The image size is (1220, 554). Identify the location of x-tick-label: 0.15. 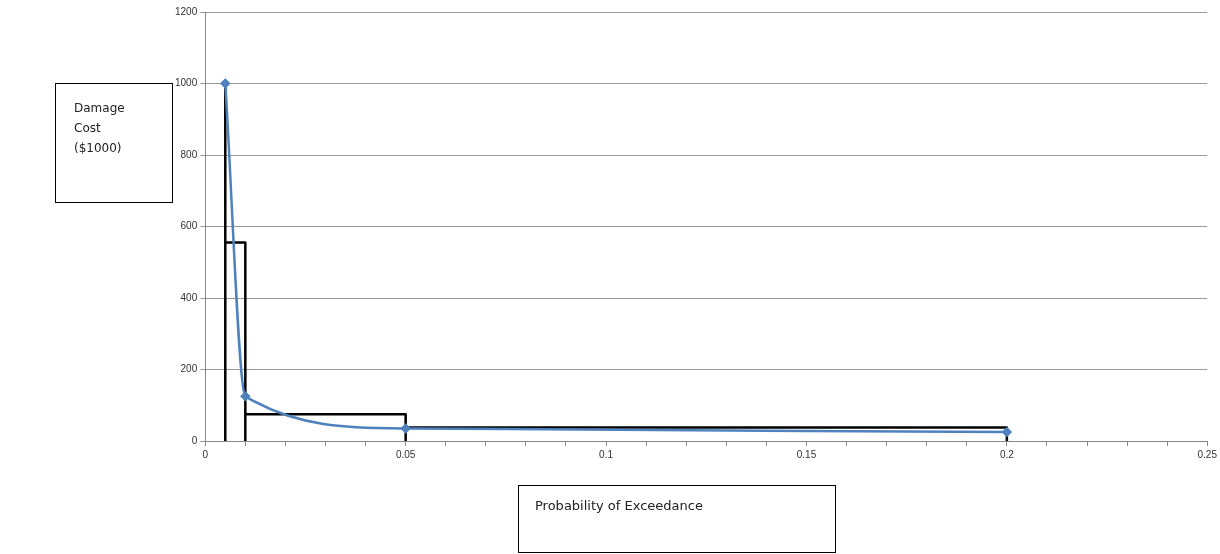
(806, 454).